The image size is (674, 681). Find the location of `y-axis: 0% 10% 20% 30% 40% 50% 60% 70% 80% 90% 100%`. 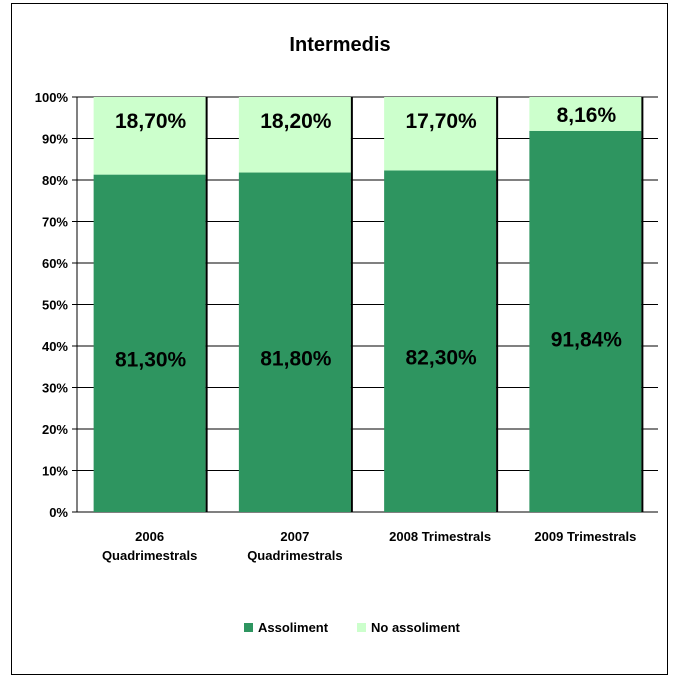

y-axis: 0% 10% 20% 30% 40% 50% 60% 70% 80% 90% 100% is located at coordinates (56, 305).